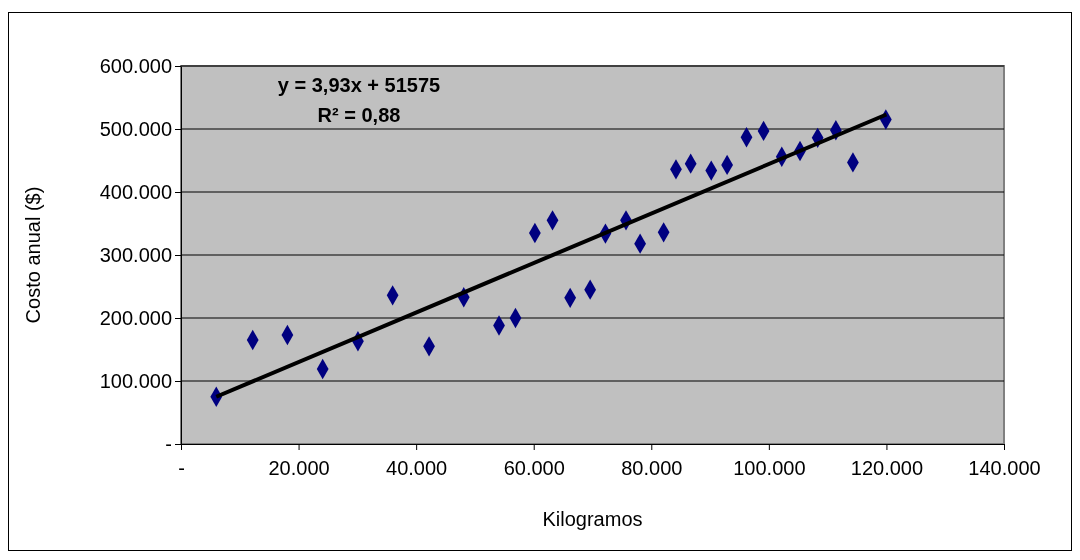 The width and height of the screenshot is (1080, 560). I want to click on x-tick-label: 60.000, so click(534, 468).